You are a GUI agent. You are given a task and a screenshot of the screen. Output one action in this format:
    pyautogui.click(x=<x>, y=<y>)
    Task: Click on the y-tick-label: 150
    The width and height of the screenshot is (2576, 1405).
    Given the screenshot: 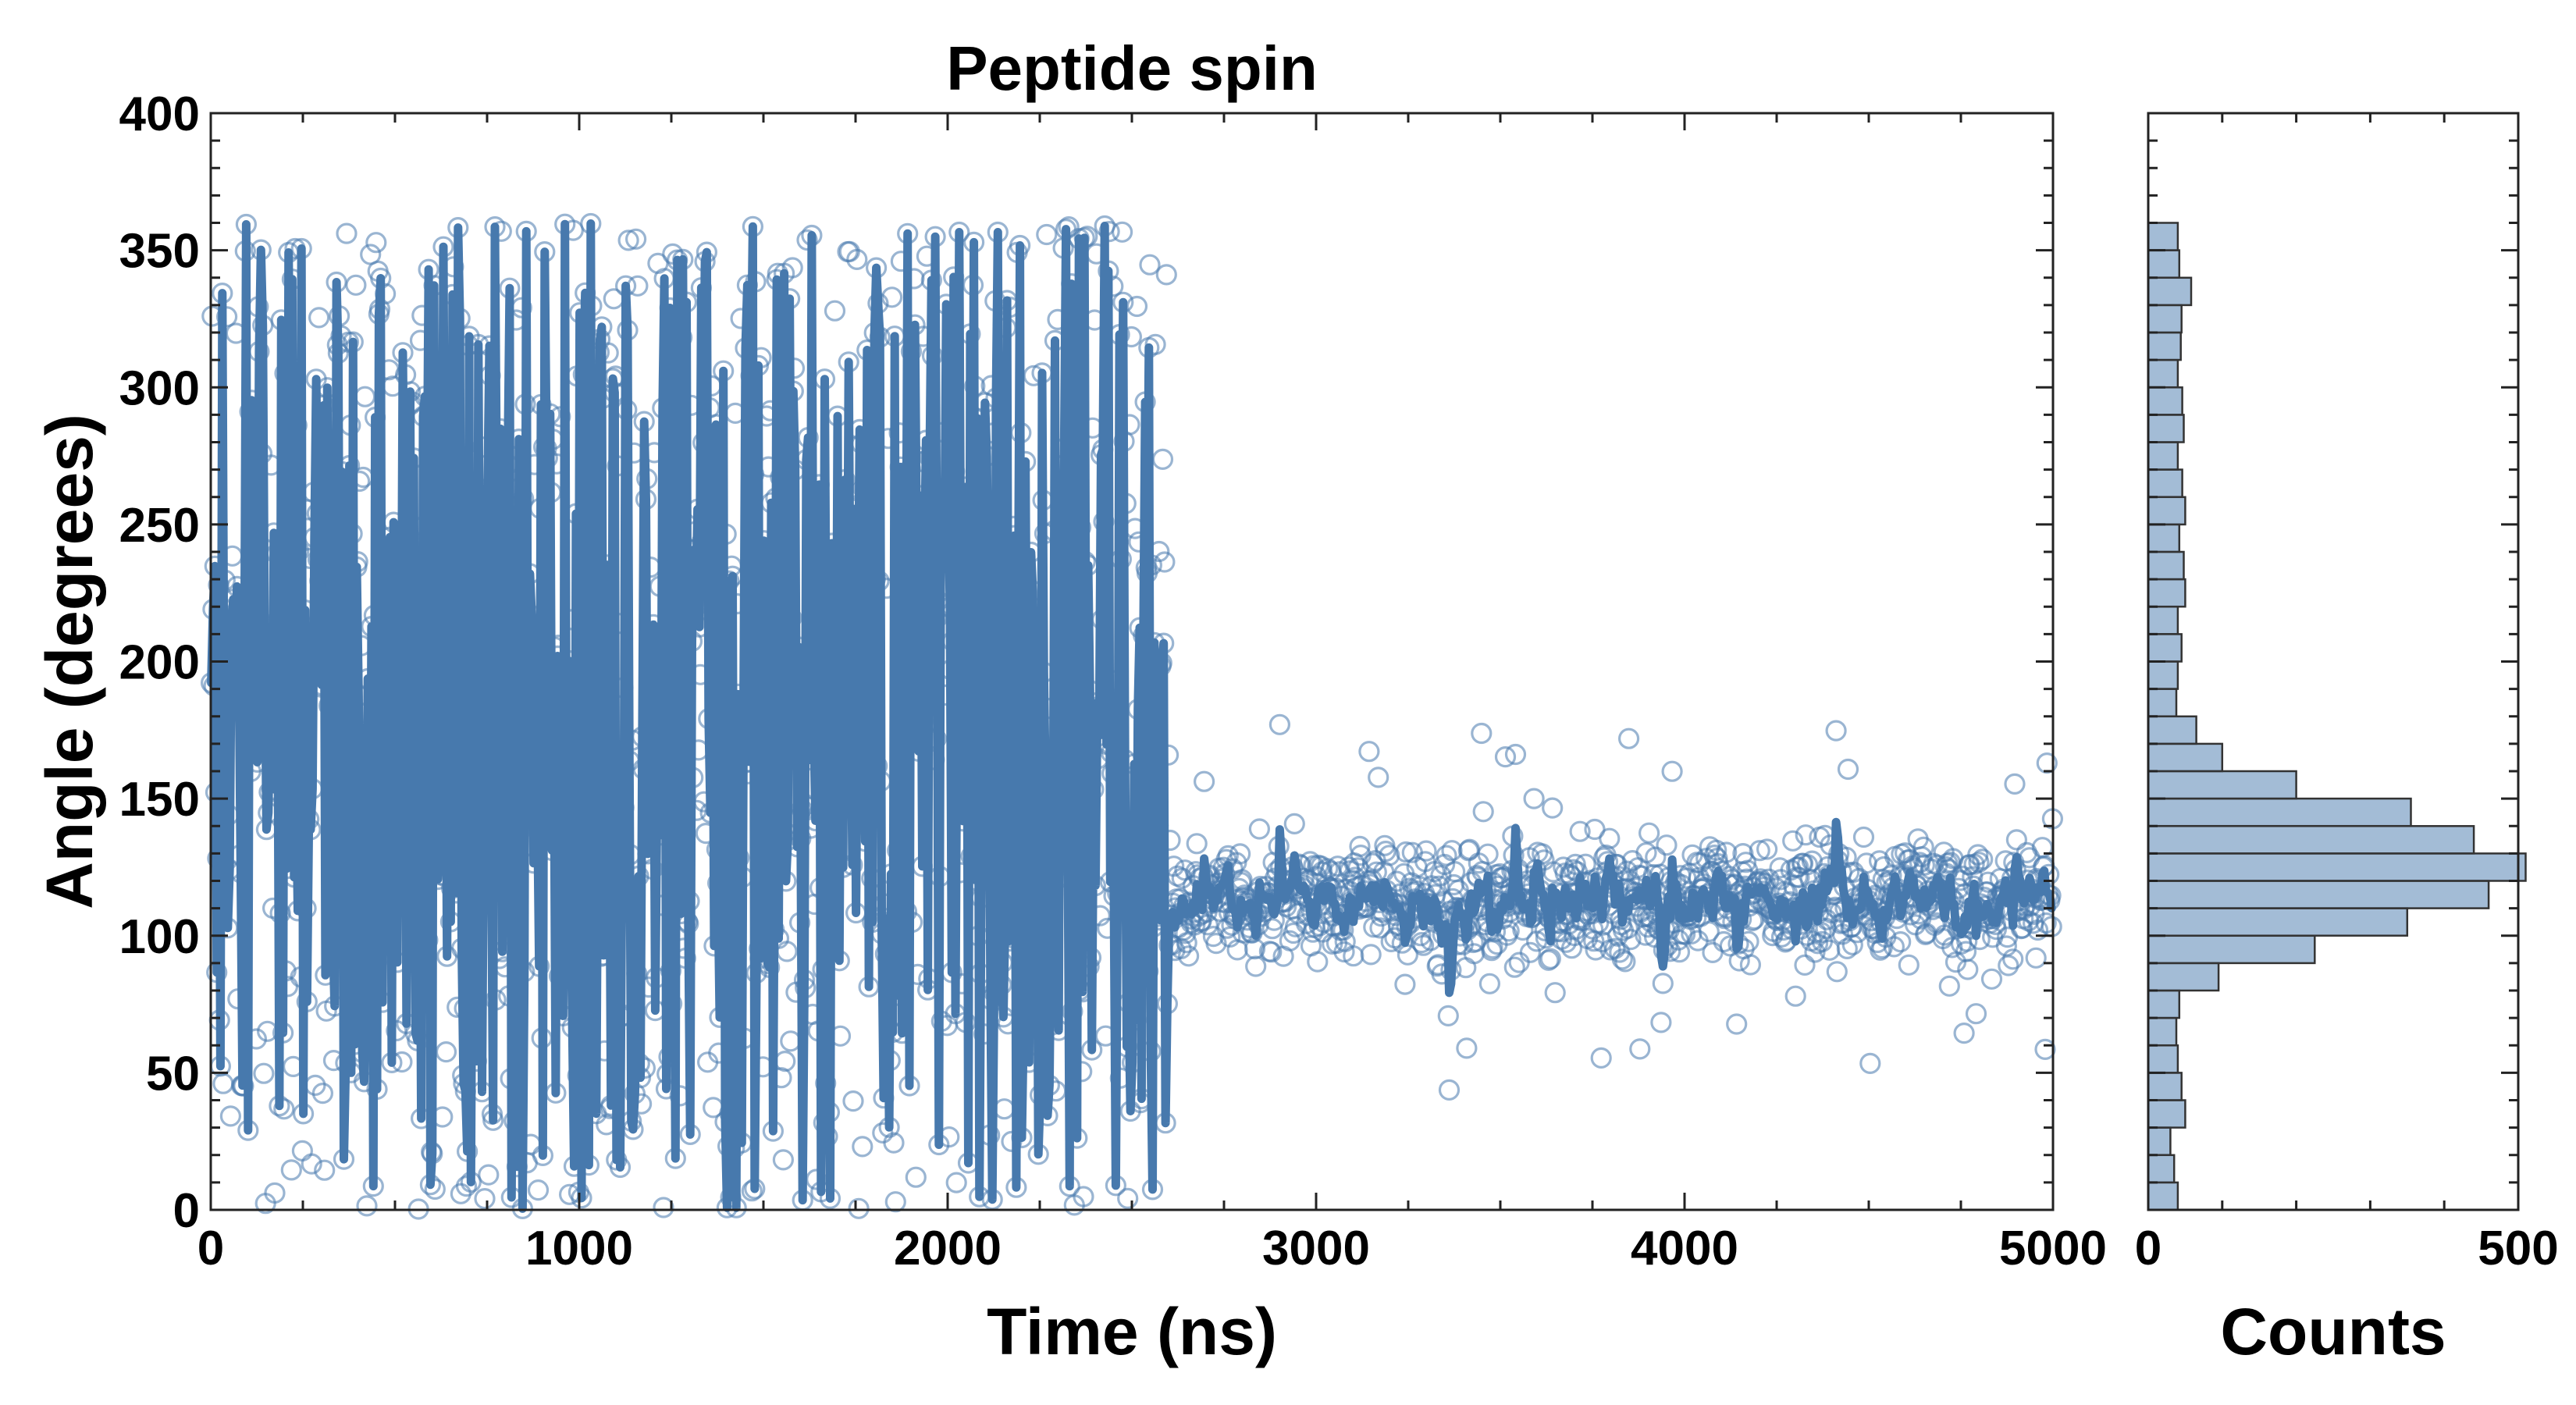 What is the action you would take?
    pyautogui.click(x=159, y=800)
    